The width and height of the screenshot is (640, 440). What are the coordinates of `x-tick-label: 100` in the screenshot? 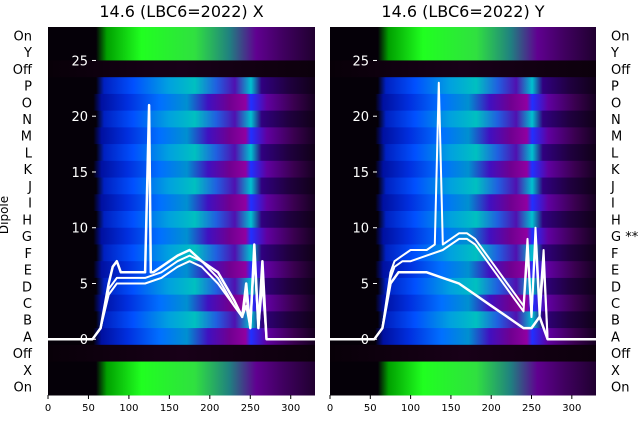 It's located at (128, 408).